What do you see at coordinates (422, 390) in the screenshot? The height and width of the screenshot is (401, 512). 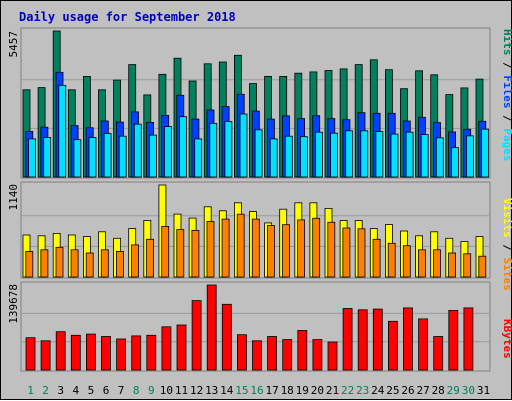 I see `x-tick-day-27: 27` at bounding box center [422, 390].